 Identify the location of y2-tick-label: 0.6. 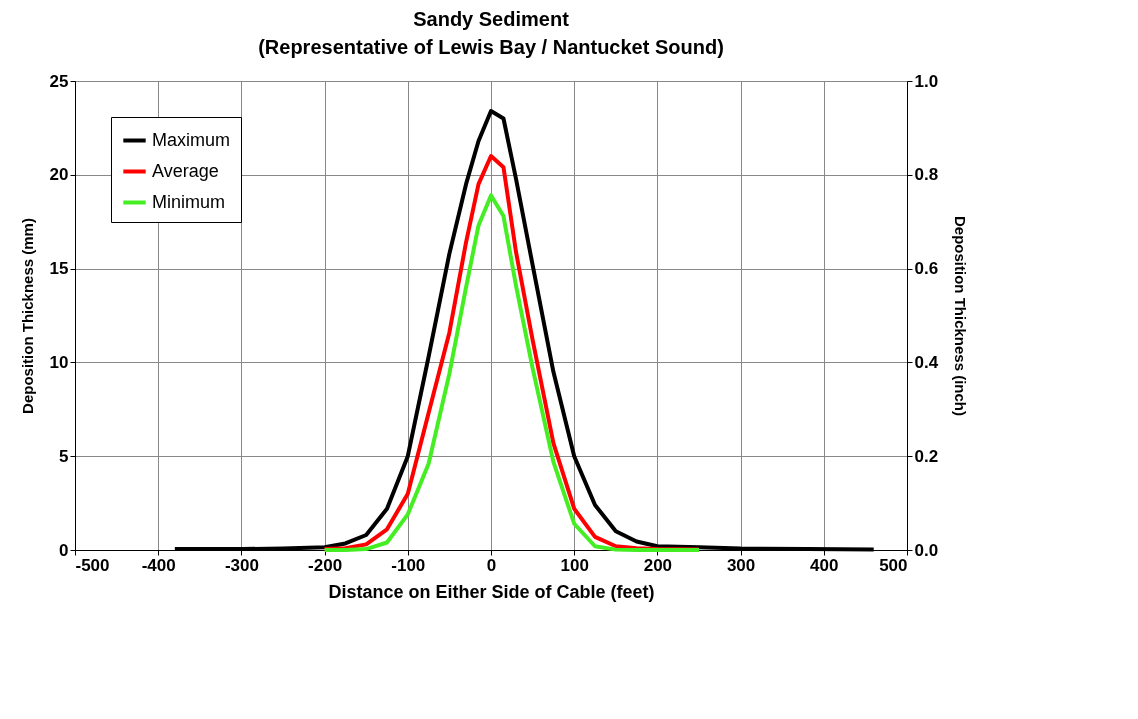
(926, 269).